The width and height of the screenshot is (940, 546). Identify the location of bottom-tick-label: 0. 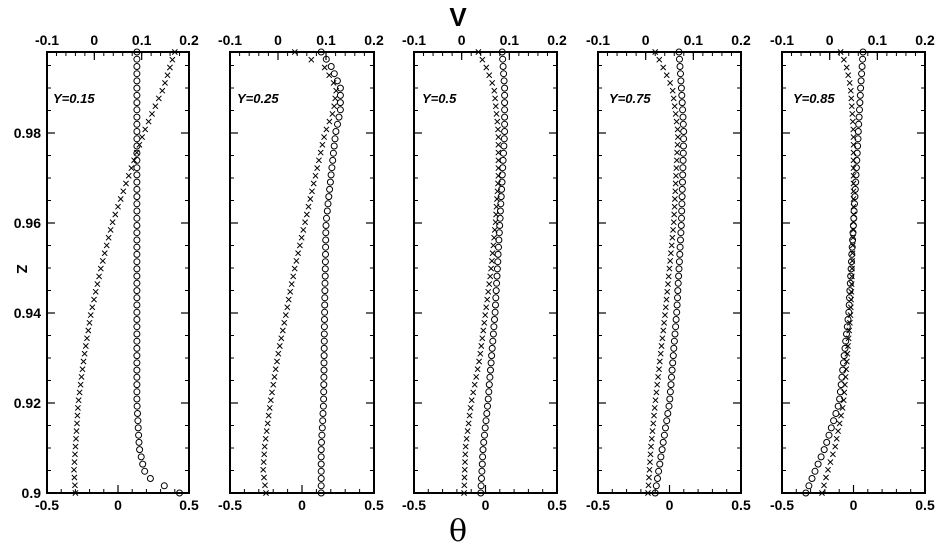
(670, 505).